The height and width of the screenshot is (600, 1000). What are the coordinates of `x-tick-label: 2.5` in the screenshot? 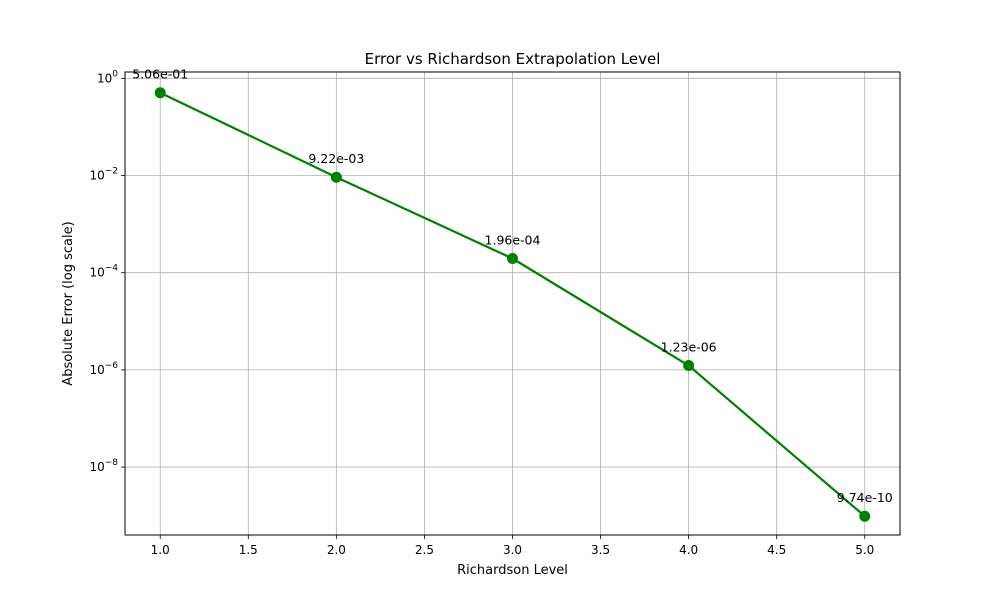 It's located at (424, 550).